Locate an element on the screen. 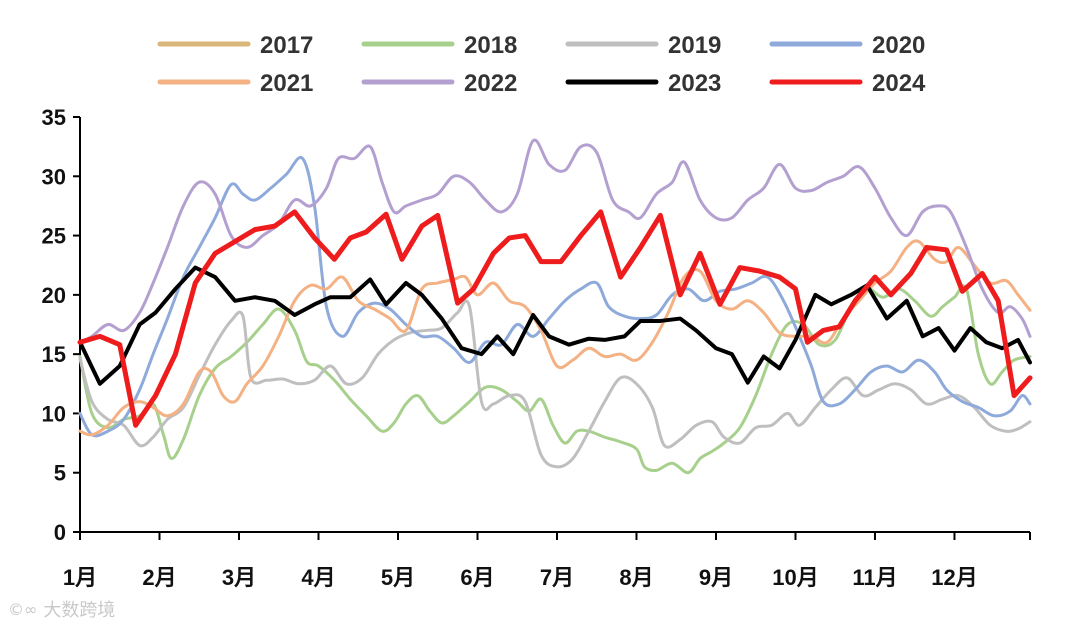  x-tick-label: 9月 is located at coordinates (716, 577).